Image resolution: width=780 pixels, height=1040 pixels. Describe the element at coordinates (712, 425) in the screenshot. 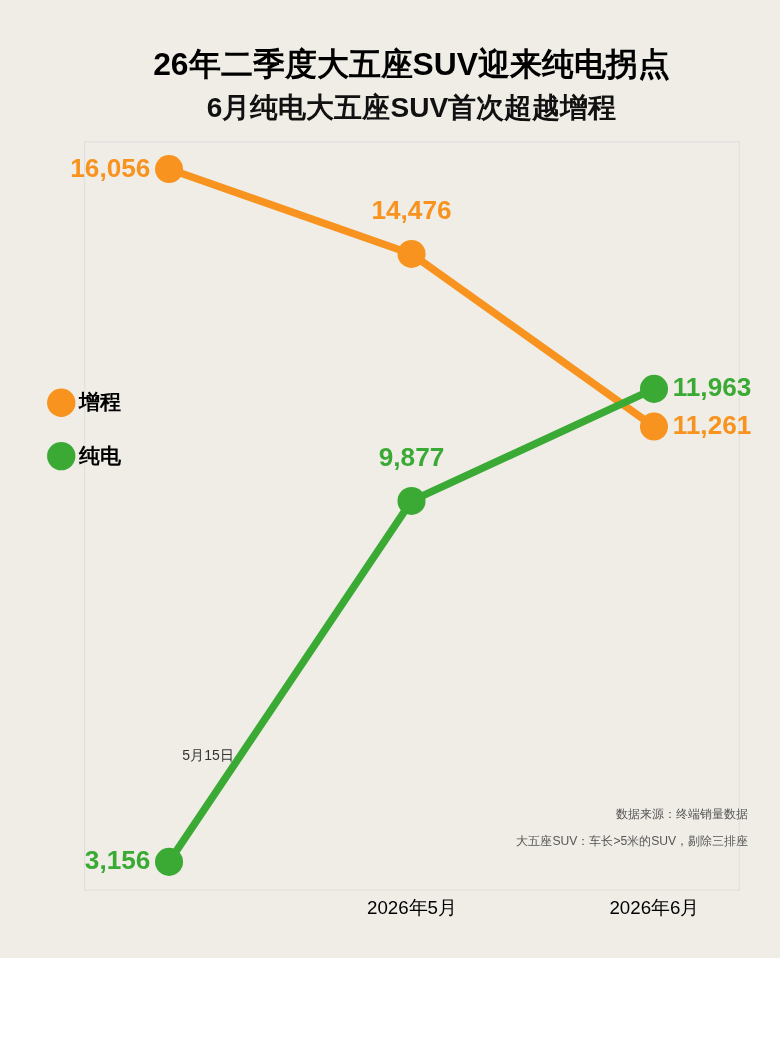

I see `data-label: 11,261` at that location.